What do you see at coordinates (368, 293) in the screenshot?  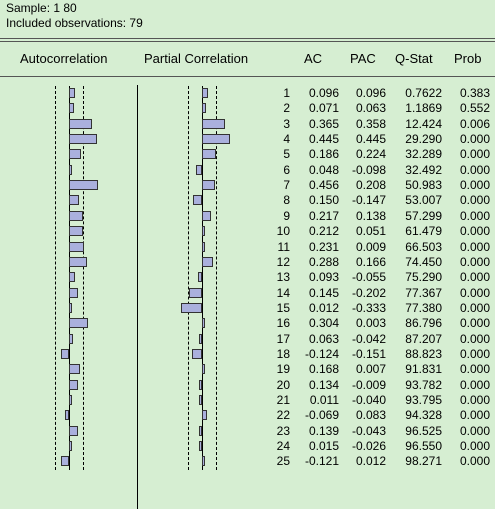 I see `pac-value: -0.202` at bounding box center [368, 293].